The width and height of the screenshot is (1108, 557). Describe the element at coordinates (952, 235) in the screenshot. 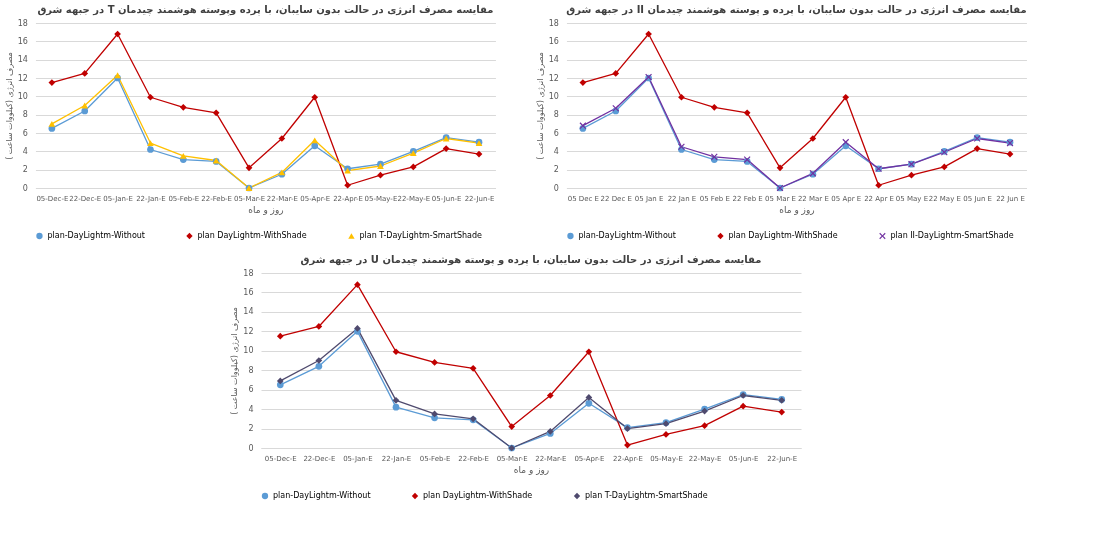

I see `legend-label: plan II-DayLightm-SmartShade` at that location.